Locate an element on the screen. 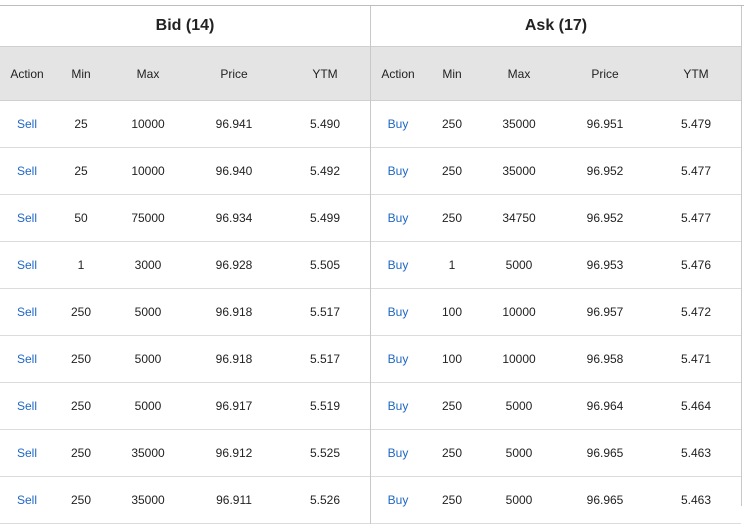  ask-table-row: Buy 250 34750 96.952 5.477 is located at coordinates (556, 218).